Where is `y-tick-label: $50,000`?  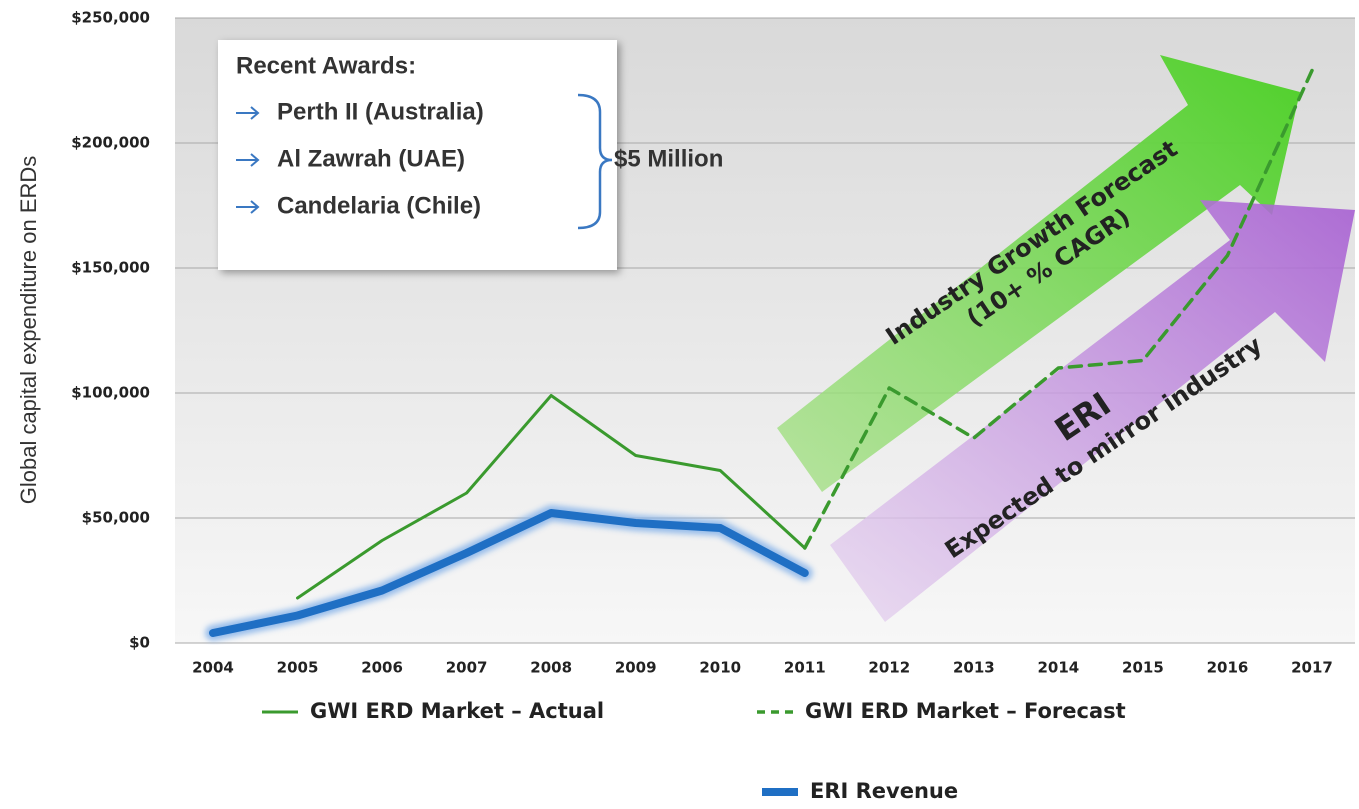 y-tick-label: $50,000 is located at coordinates (116, 518).